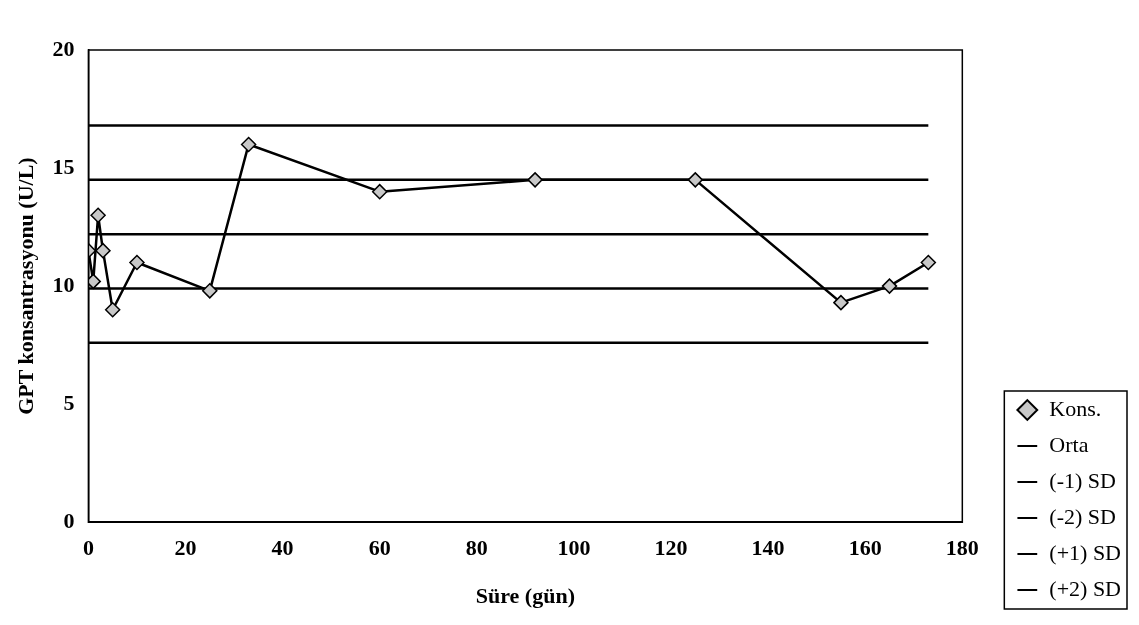  What do you see at coordinates (282, 548) in the screenshot?
I see `x-tick-label: 40` at bounding box center [282, 548].